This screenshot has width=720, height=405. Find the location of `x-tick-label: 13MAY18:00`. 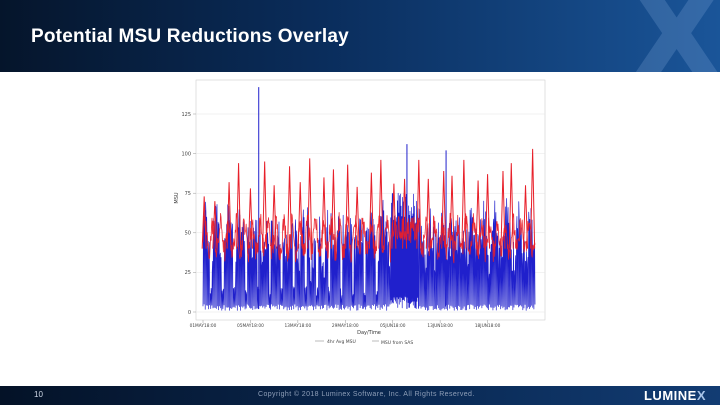

x-tick-label: 13MAY18:00 is located at coordinates (297, 326).